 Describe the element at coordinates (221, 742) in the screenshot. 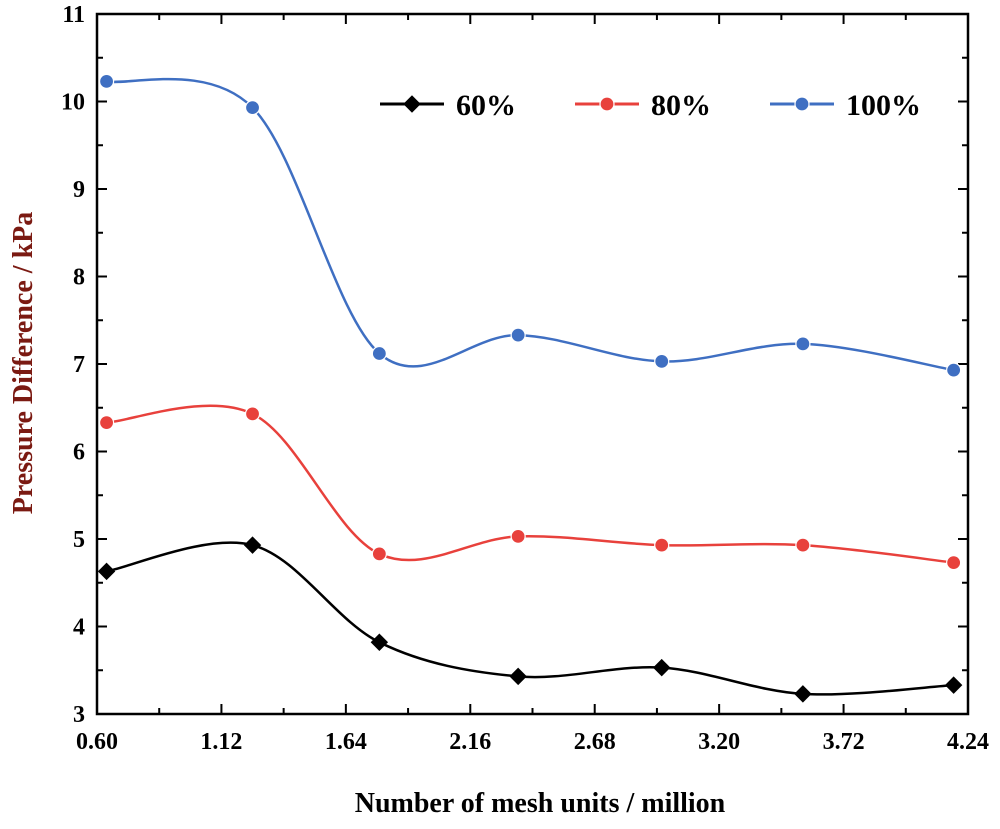

I see `x-tick-label: 1.12` at that location.